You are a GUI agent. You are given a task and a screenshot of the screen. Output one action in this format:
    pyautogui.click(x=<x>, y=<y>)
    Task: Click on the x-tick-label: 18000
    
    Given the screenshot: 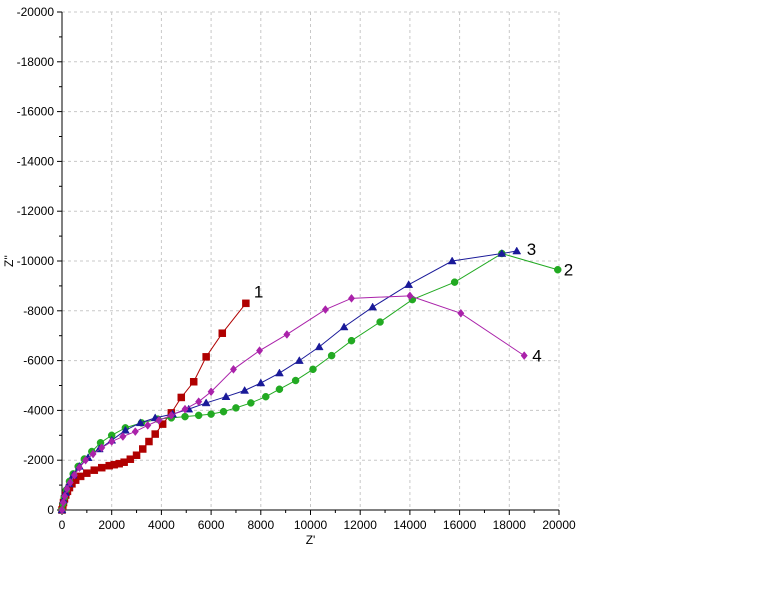 What is the action you would take?
    pyautogui.click(x=510, y=525)
    